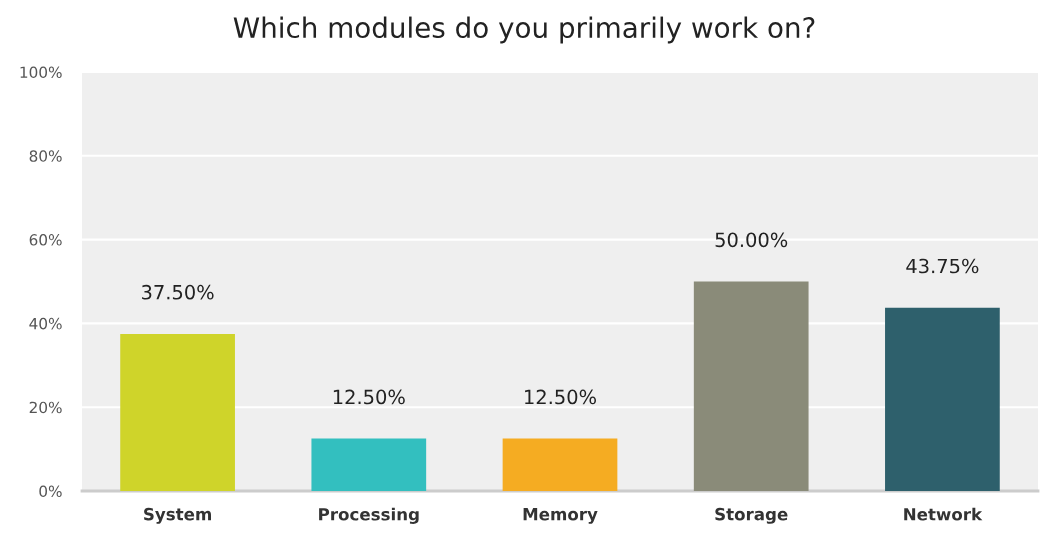  Describe the element at coordinates (524, 30) in the screenshot. I see `chart-title: Which modules do you primarily work on?` at that location.